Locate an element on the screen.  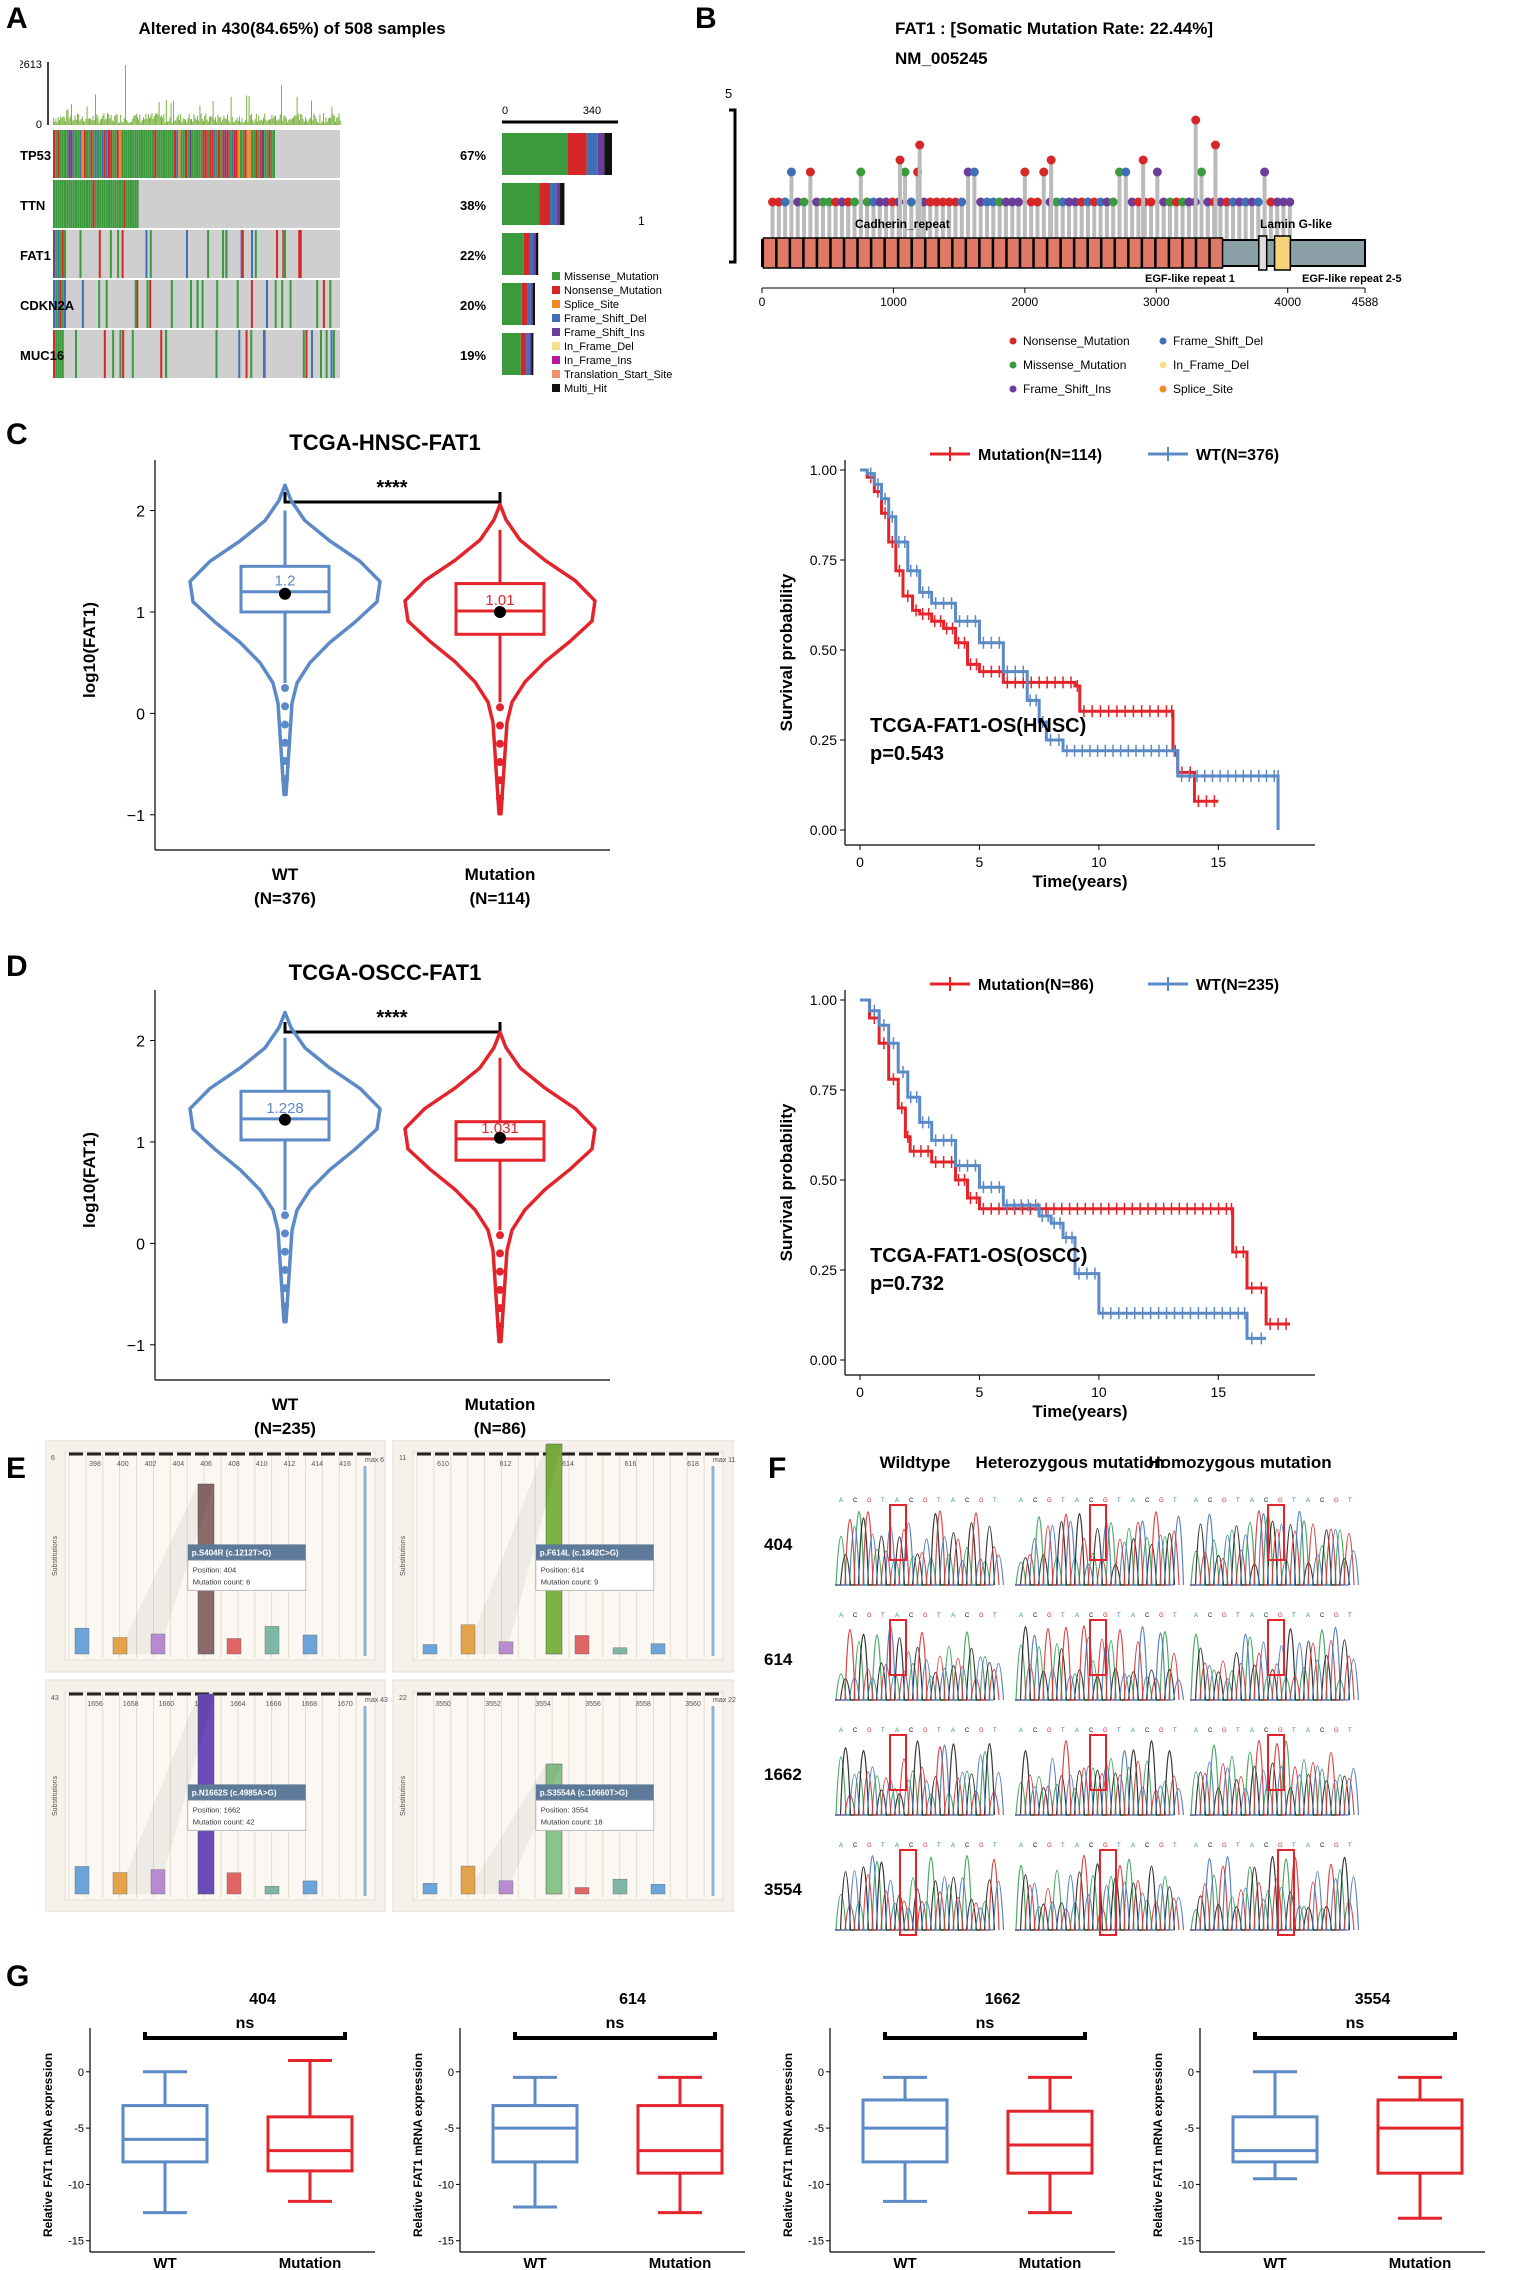
count-bar-nonsense is located at coordinates (524, 304).